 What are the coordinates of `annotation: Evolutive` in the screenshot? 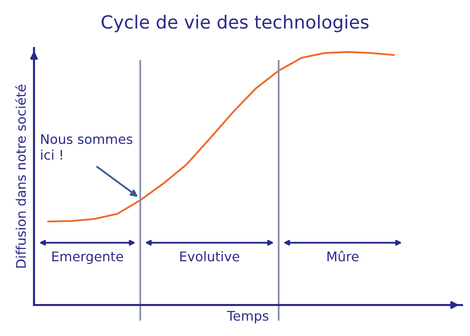 It's located at (210, 256).